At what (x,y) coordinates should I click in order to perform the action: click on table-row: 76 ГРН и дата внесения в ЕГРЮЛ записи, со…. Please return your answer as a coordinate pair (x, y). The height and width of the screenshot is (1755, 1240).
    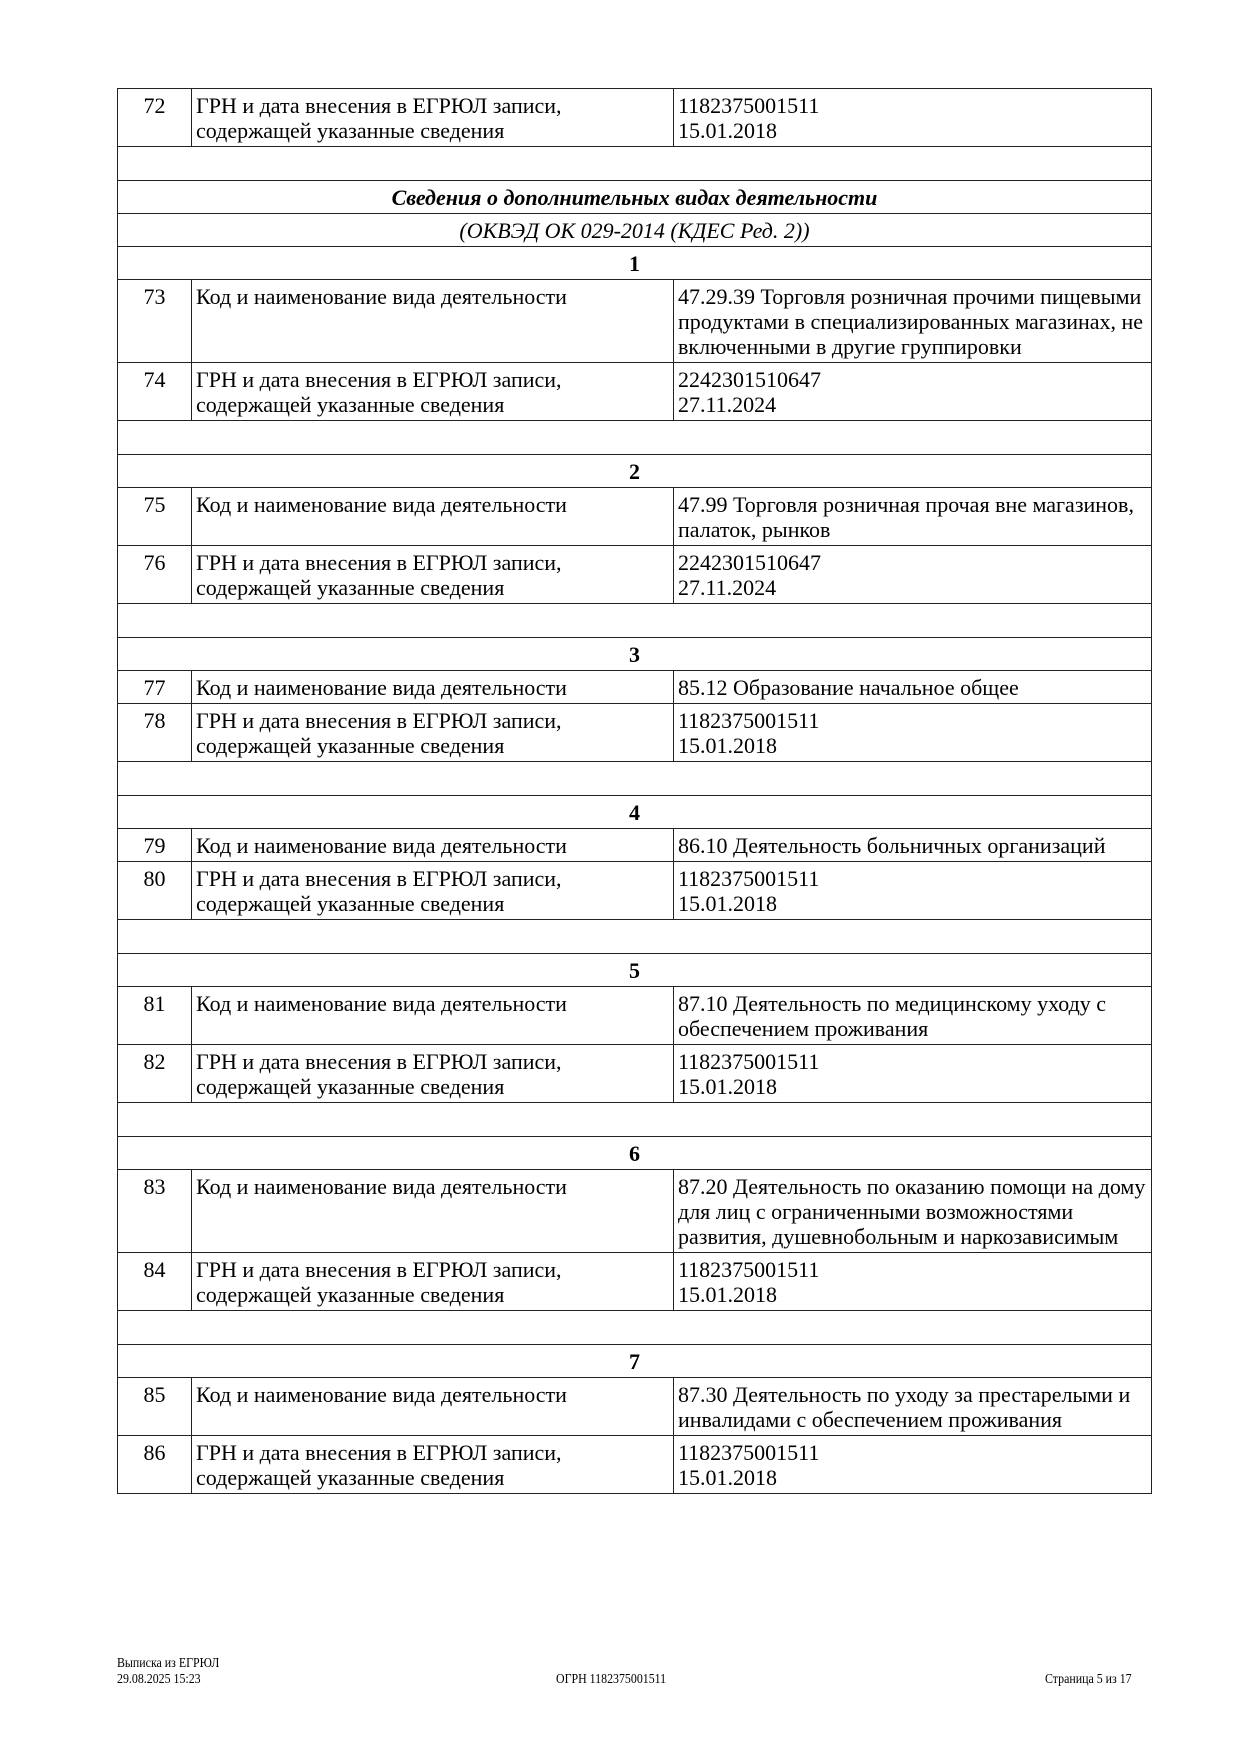
    Looking at the image, I should click on (634, 574).